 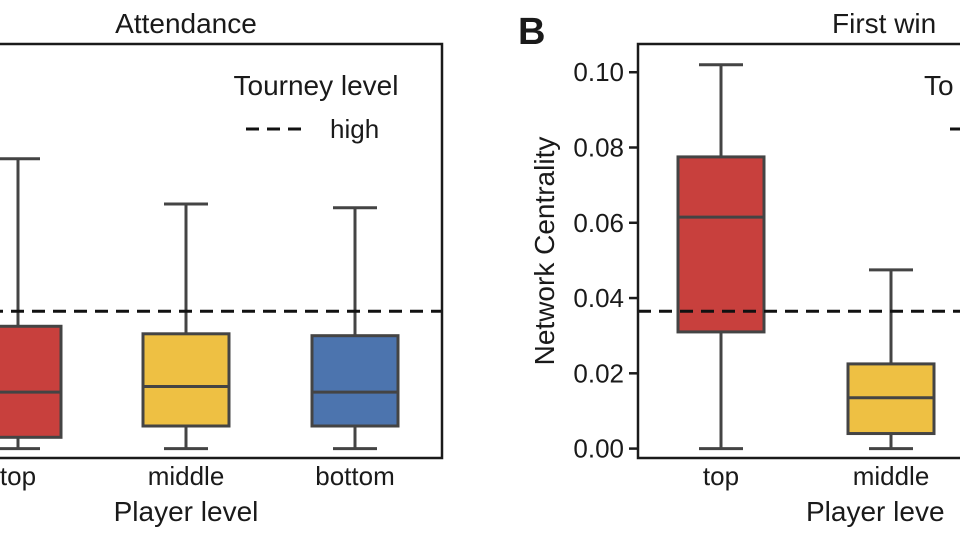 What do you see at coordinates (884, 23) in the screenshot?
I see `panel-b-title: First win` at bounding box center [884, 23].